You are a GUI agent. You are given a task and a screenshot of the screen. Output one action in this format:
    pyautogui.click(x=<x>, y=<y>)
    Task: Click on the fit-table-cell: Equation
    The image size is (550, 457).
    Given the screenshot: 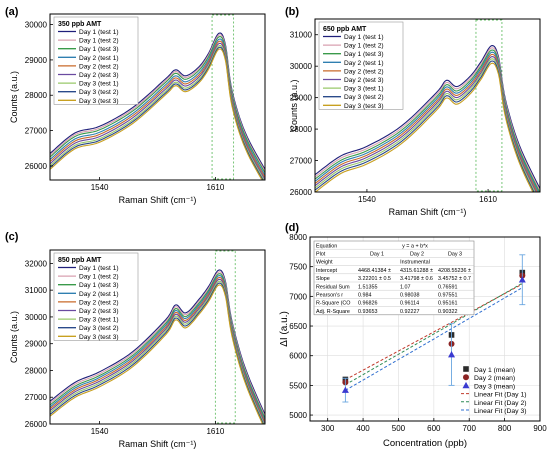 What is the action you would take?
    pyautogui.click(x=326, y=246)
    